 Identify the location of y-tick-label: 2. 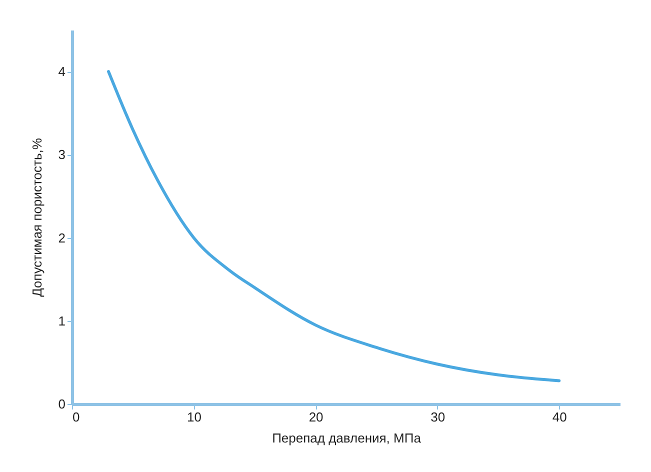
(62, 238).